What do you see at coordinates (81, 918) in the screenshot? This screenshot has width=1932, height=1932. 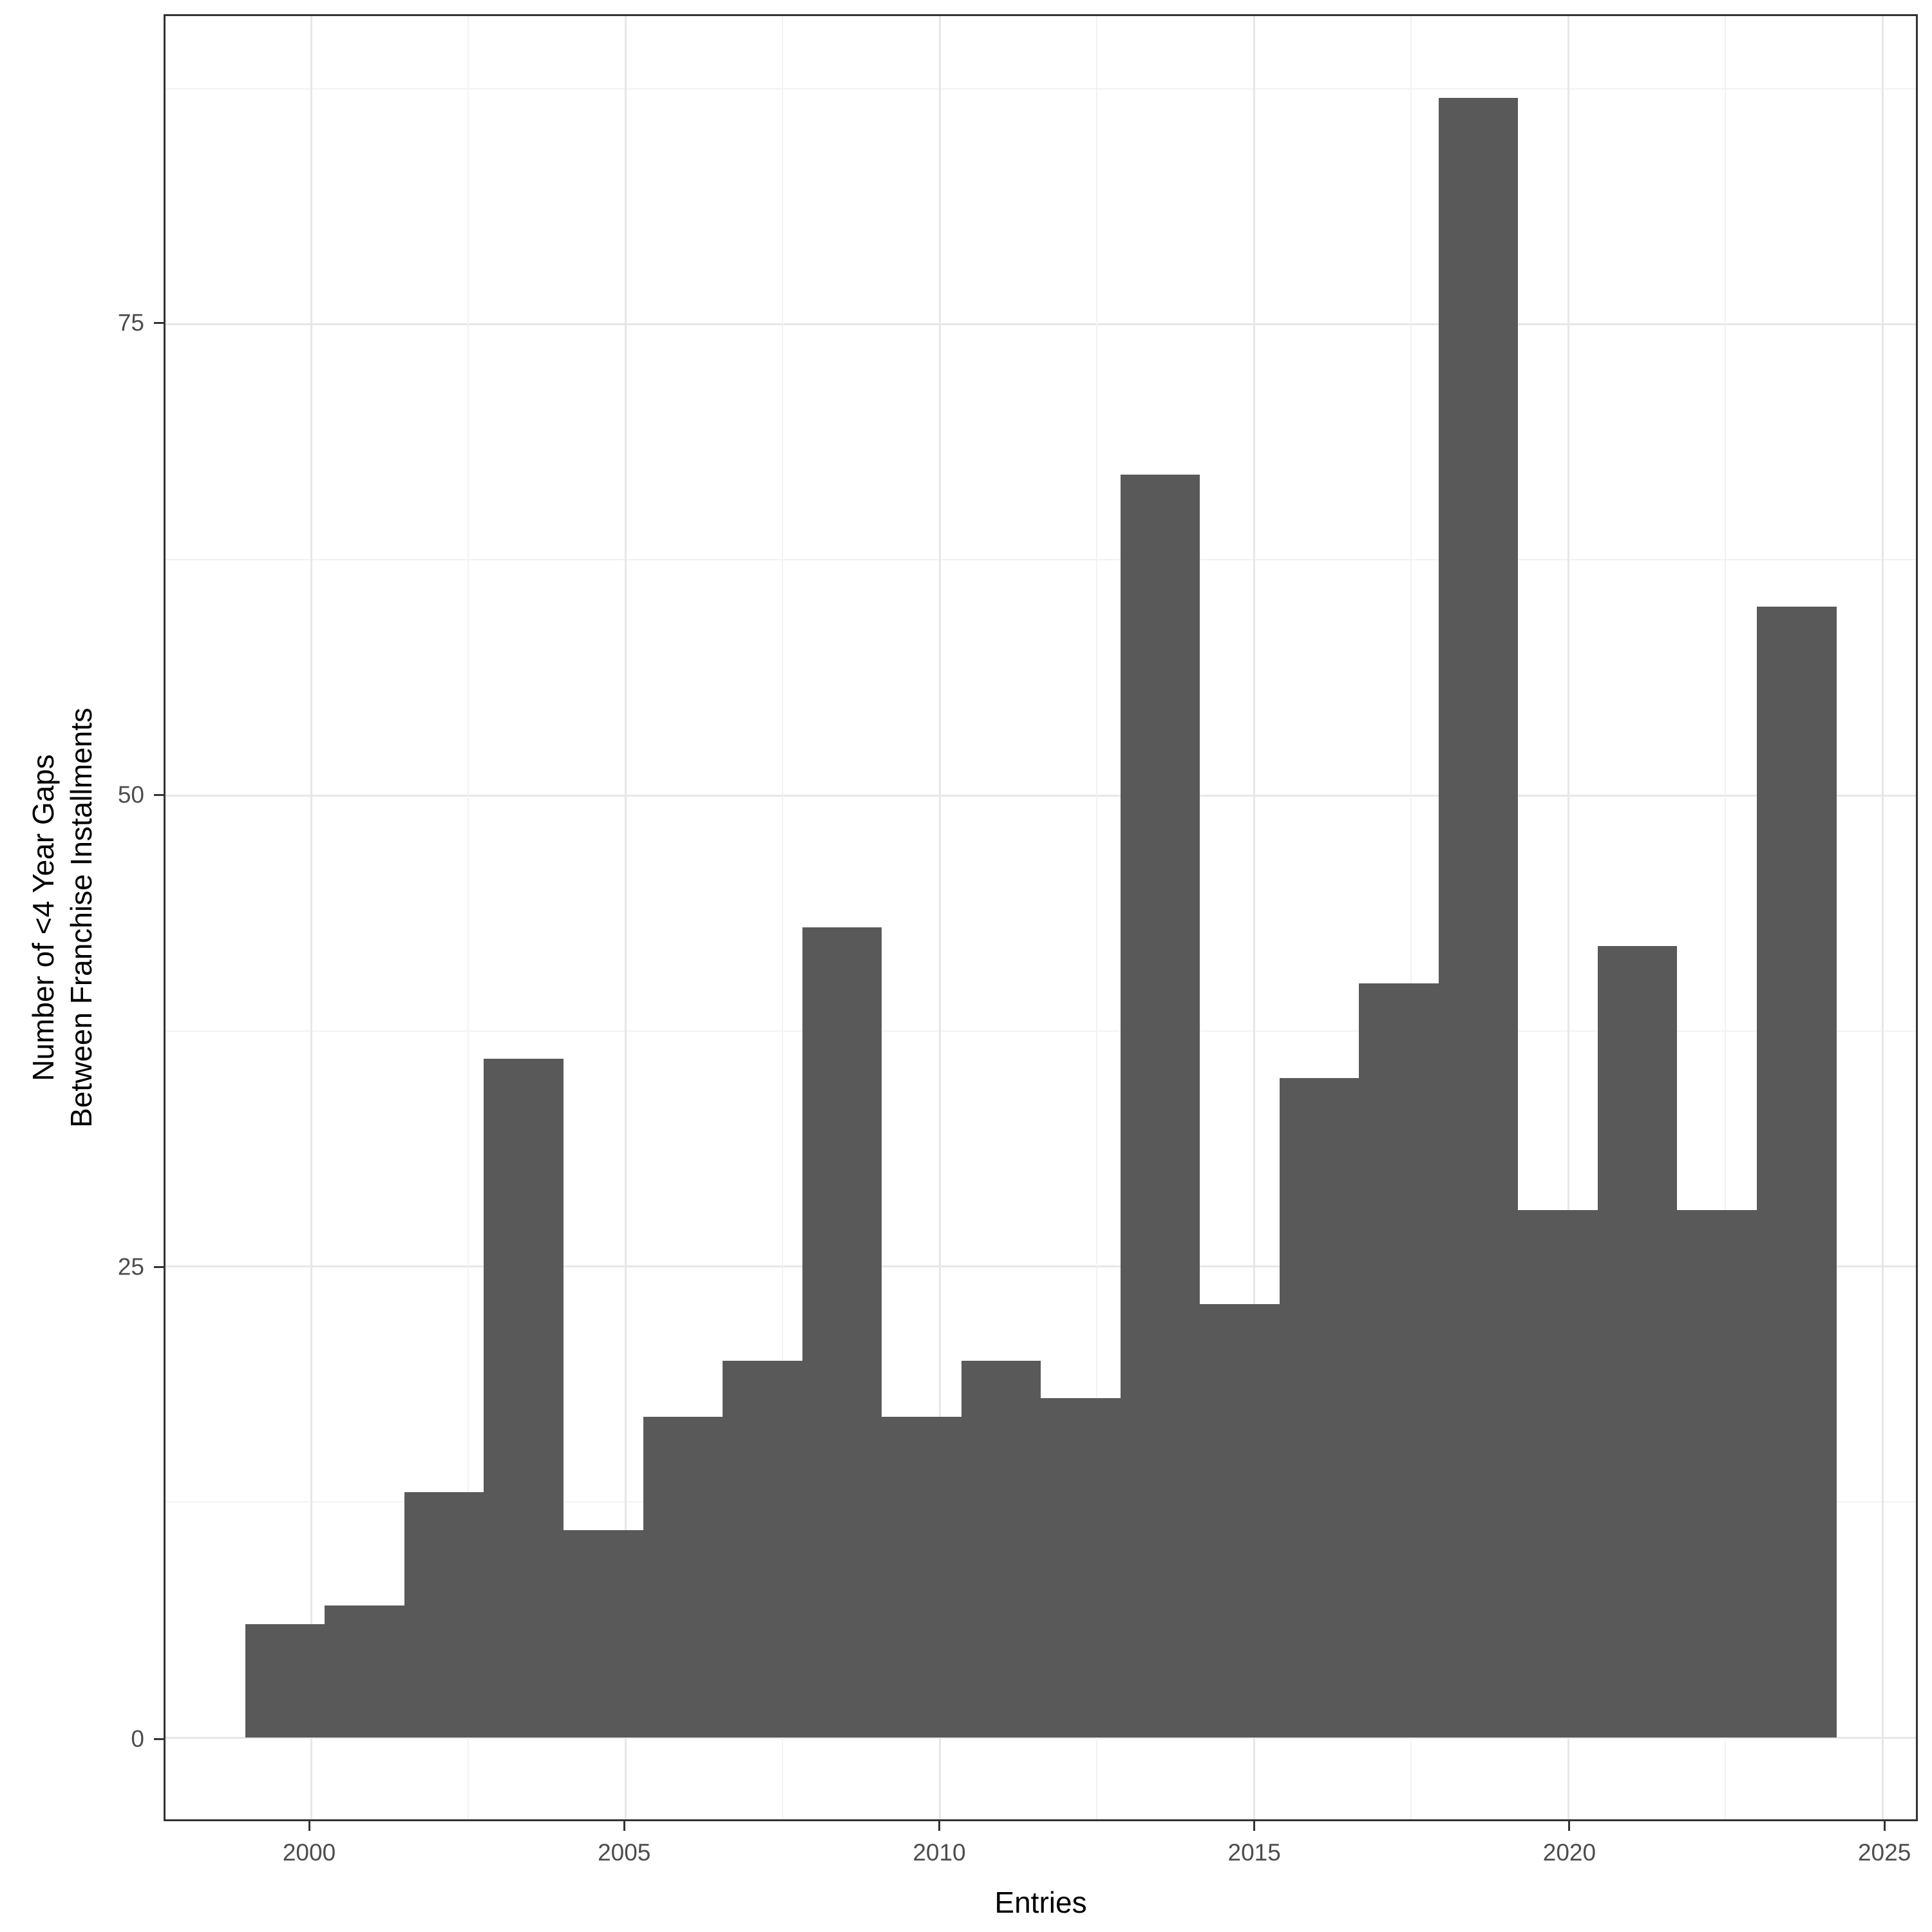 I see `y-axis-title-line-2: Between Franchise Installments` at bounding box center [81, 918].